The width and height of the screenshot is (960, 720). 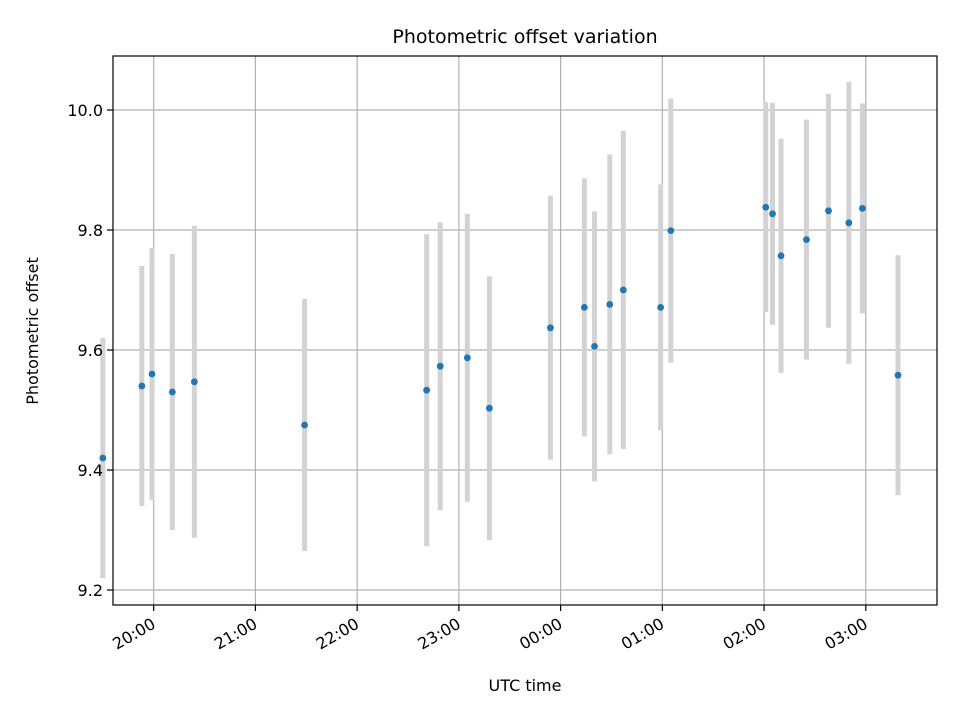 I want to click on x-tick-label: 01:00, so click(x=642, y=634).